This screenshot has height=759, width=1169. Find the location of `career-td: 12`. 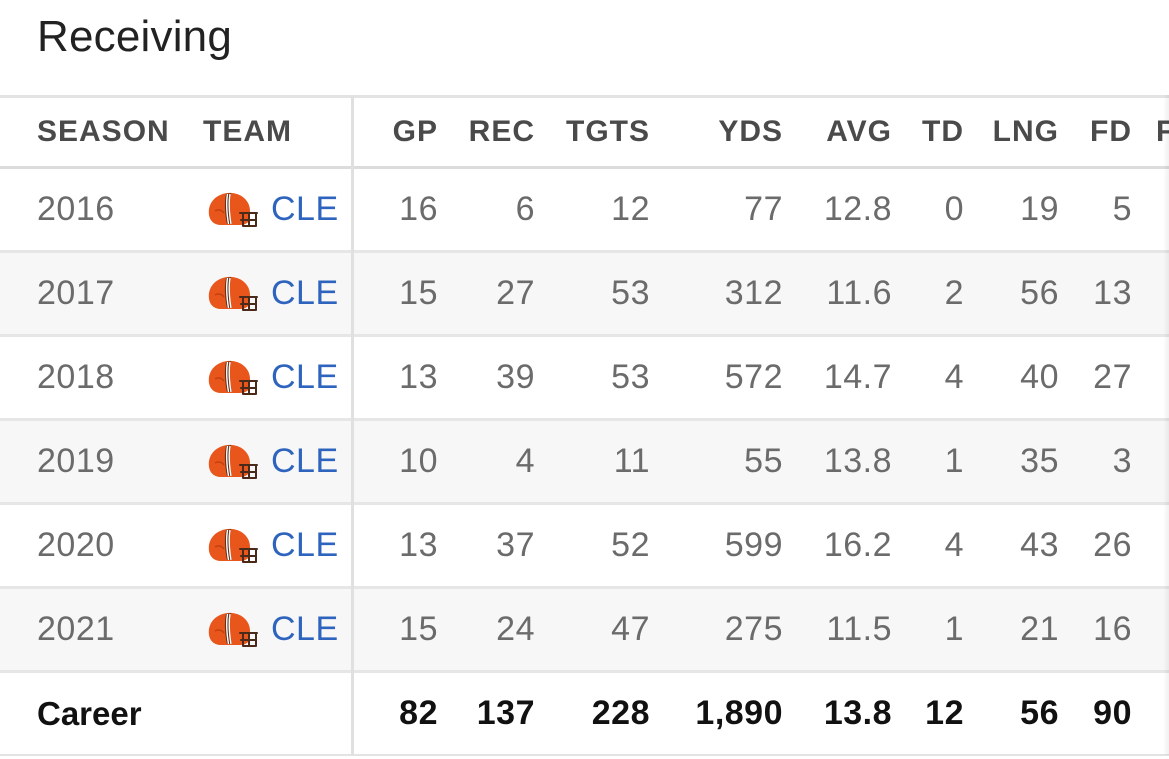

career-td: 12 is located at coordinates (944, 713).